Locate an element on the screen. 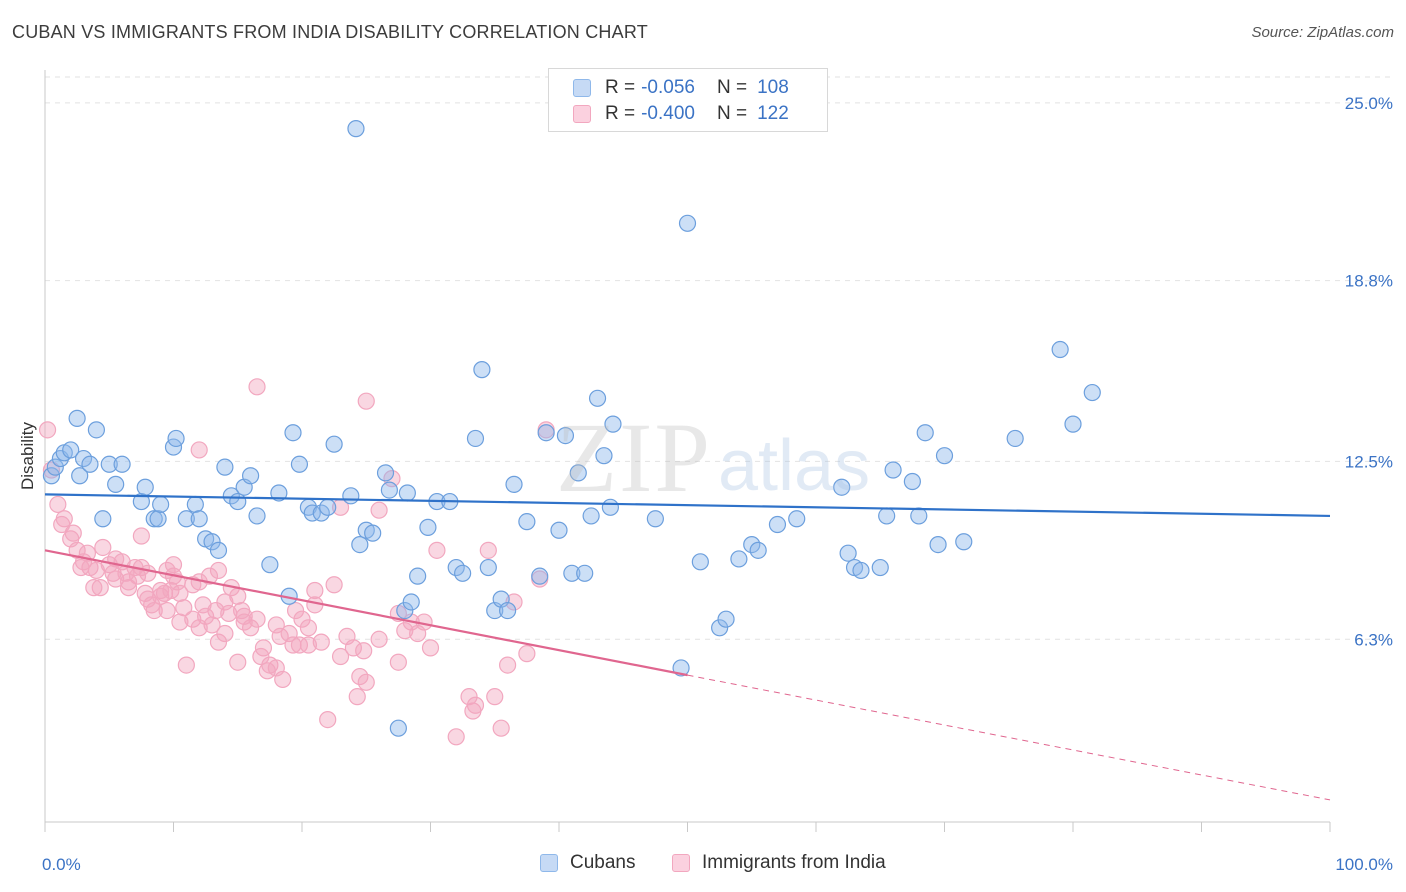 The image size is (1406, 892). legend-swatch-cubans is located at coordinates (582, 88).